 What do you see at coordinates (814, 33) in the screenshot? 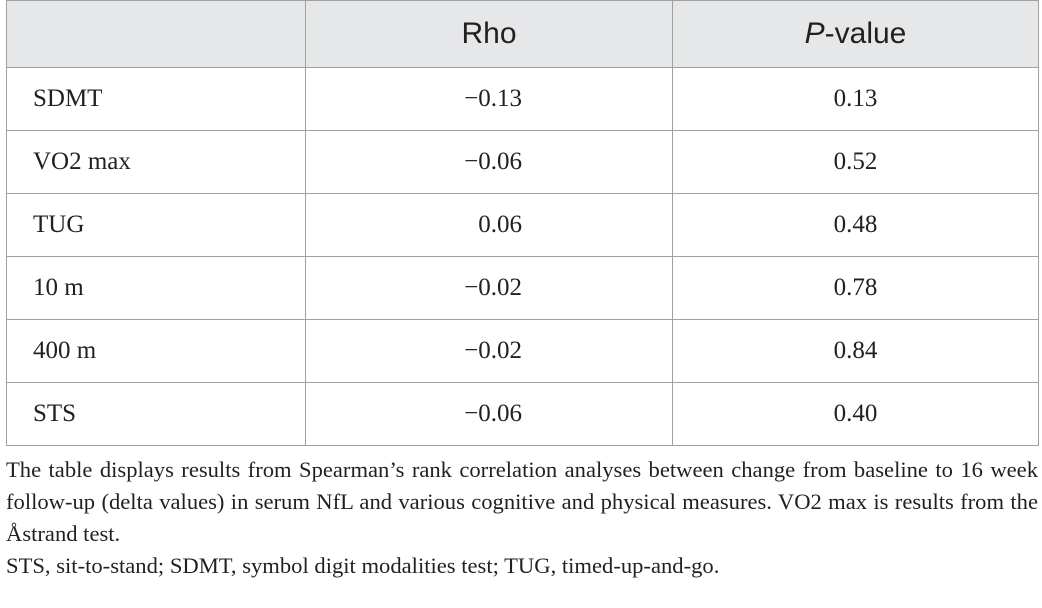
I see `header-italic: P` at bounding box center [814, 33].